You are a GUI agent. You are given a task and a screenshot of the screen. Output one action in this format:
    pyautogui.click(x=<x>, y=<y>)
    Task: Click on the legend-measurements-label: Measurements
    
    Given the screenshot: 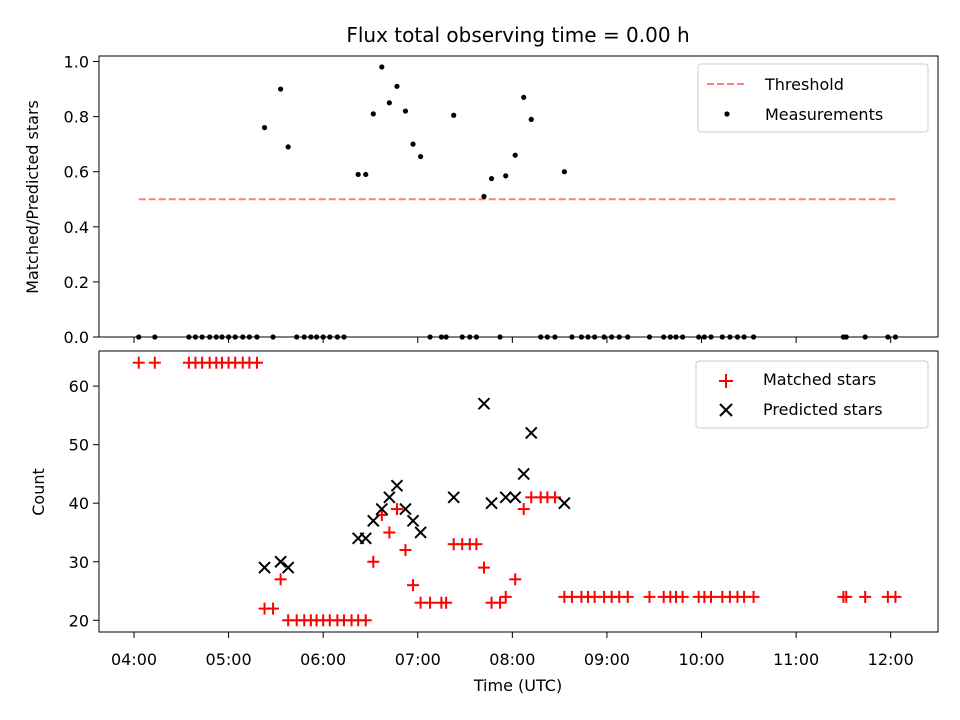 What is the action you would take?
    pyautogui.click(x=824, y=114)
    